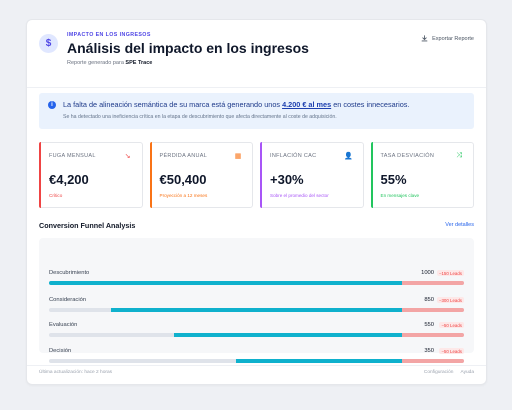  I want to click on trend-down-icon: ↘, so click(127, 156).